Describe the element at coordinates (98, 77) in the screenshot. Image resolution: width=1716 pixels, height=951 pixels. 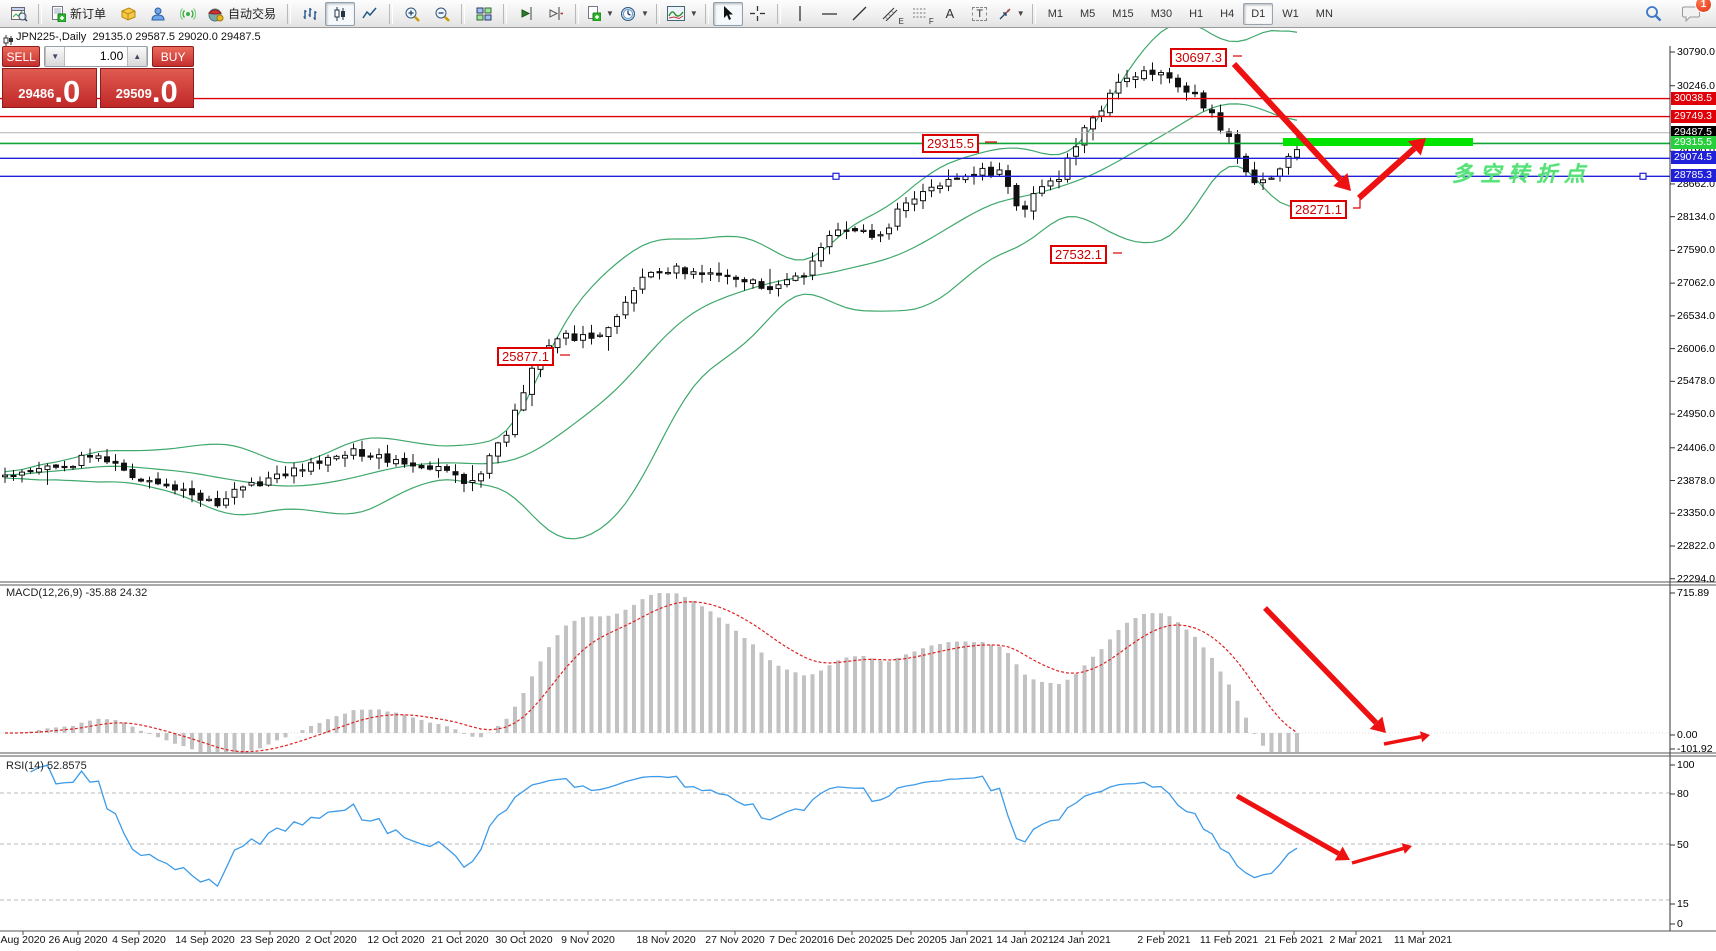
I see `one-click-trading-panel: SELL ▼ 1.00 ▲ BUY 29486.0 29509.0` at that location.